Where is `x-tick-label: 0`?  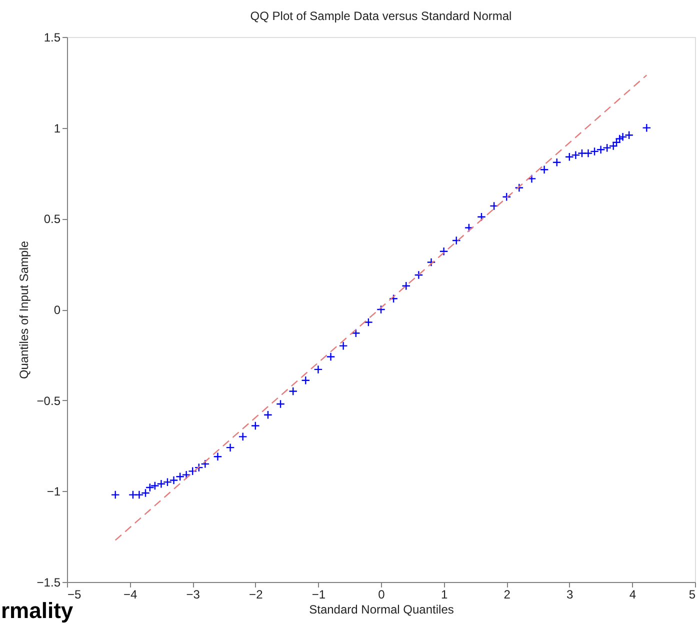
x-tick-label: 0 is located at coordinates (382, 595).